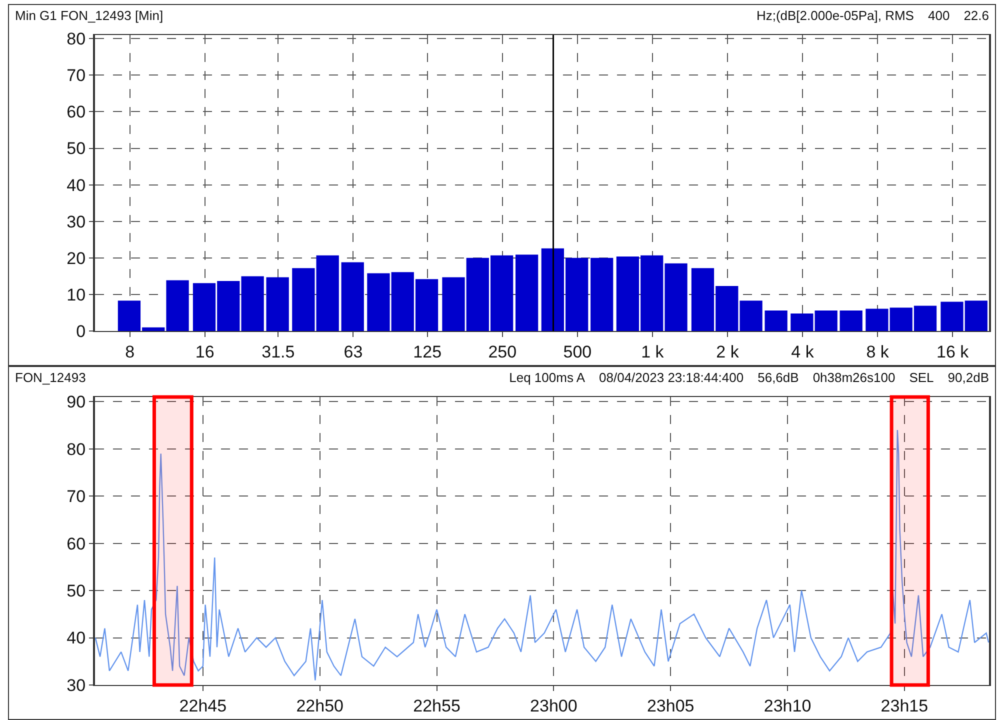 This screenshot has height=720, width=999. Describe the element at coordinates (547, 377) in the screenshot. I see `text: Leq 100ms A` at that location.